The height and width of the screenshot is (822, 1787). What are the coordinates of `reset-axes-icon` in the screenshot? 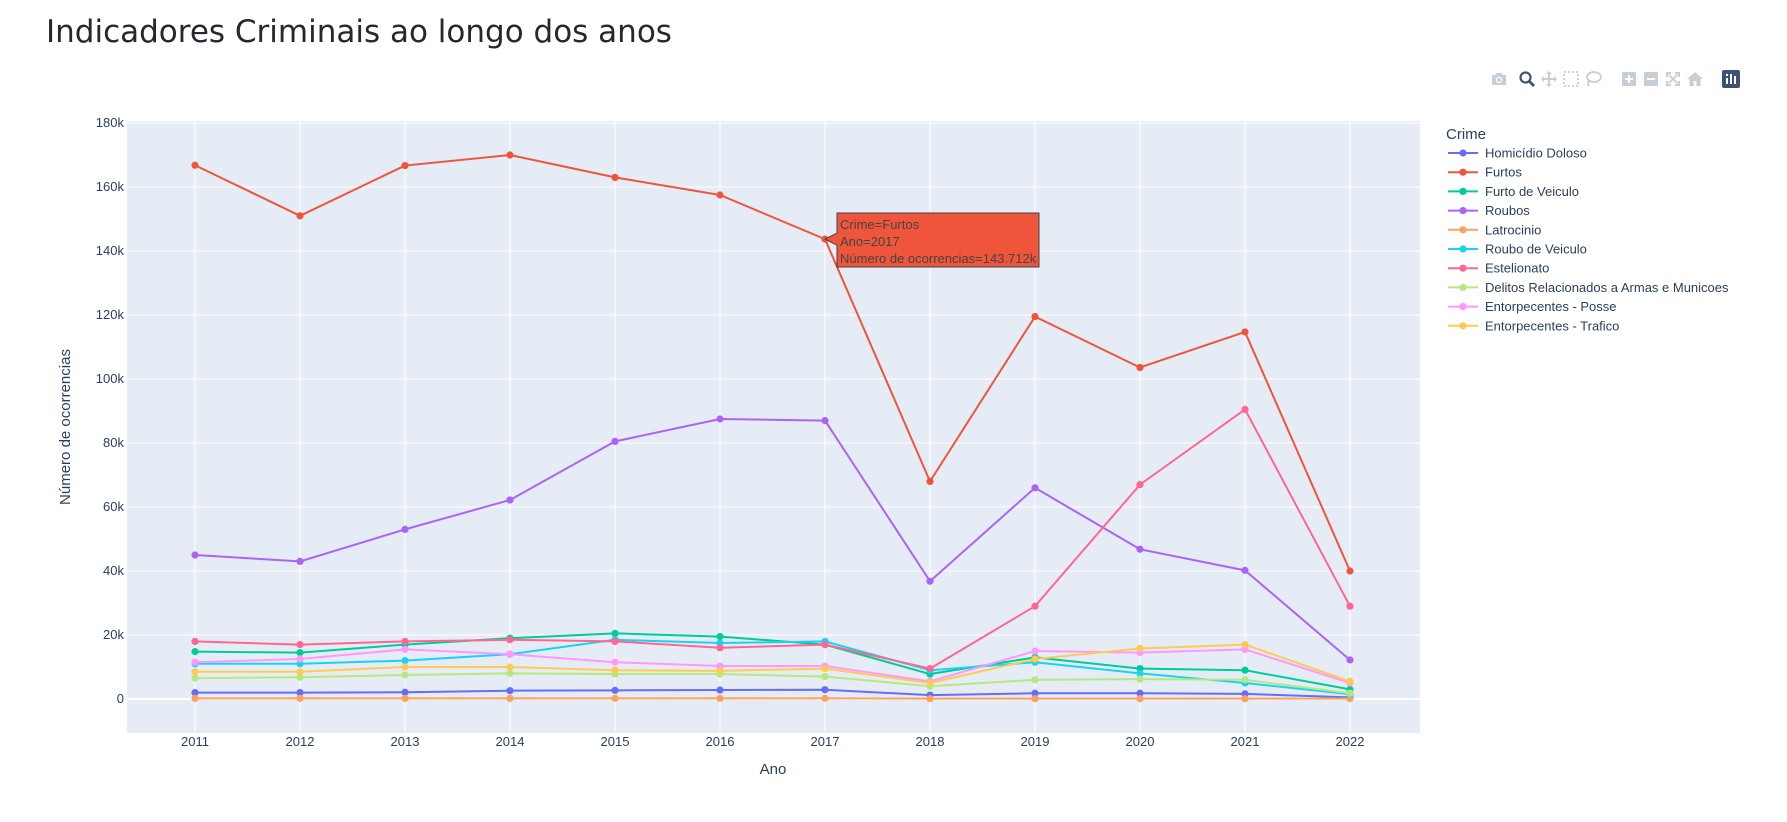 It's located at (1695, 79).